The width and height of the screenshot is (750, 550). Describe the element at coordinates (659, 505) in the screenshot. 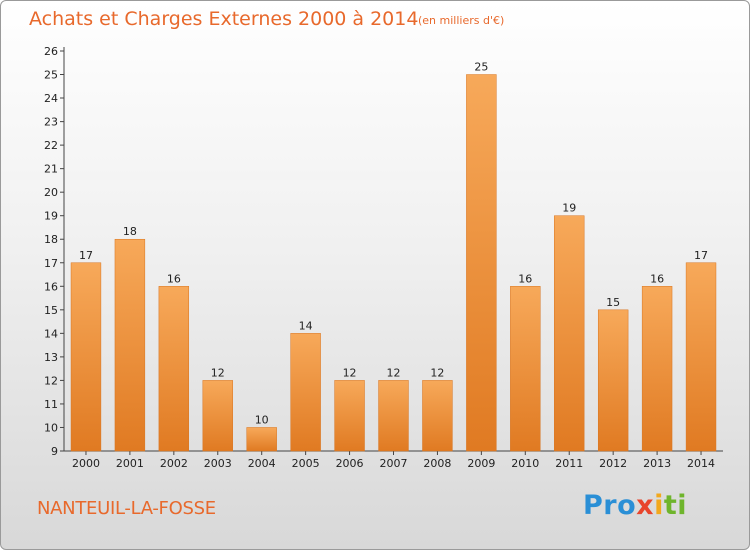

I see `logo-part-3: i` at that location.